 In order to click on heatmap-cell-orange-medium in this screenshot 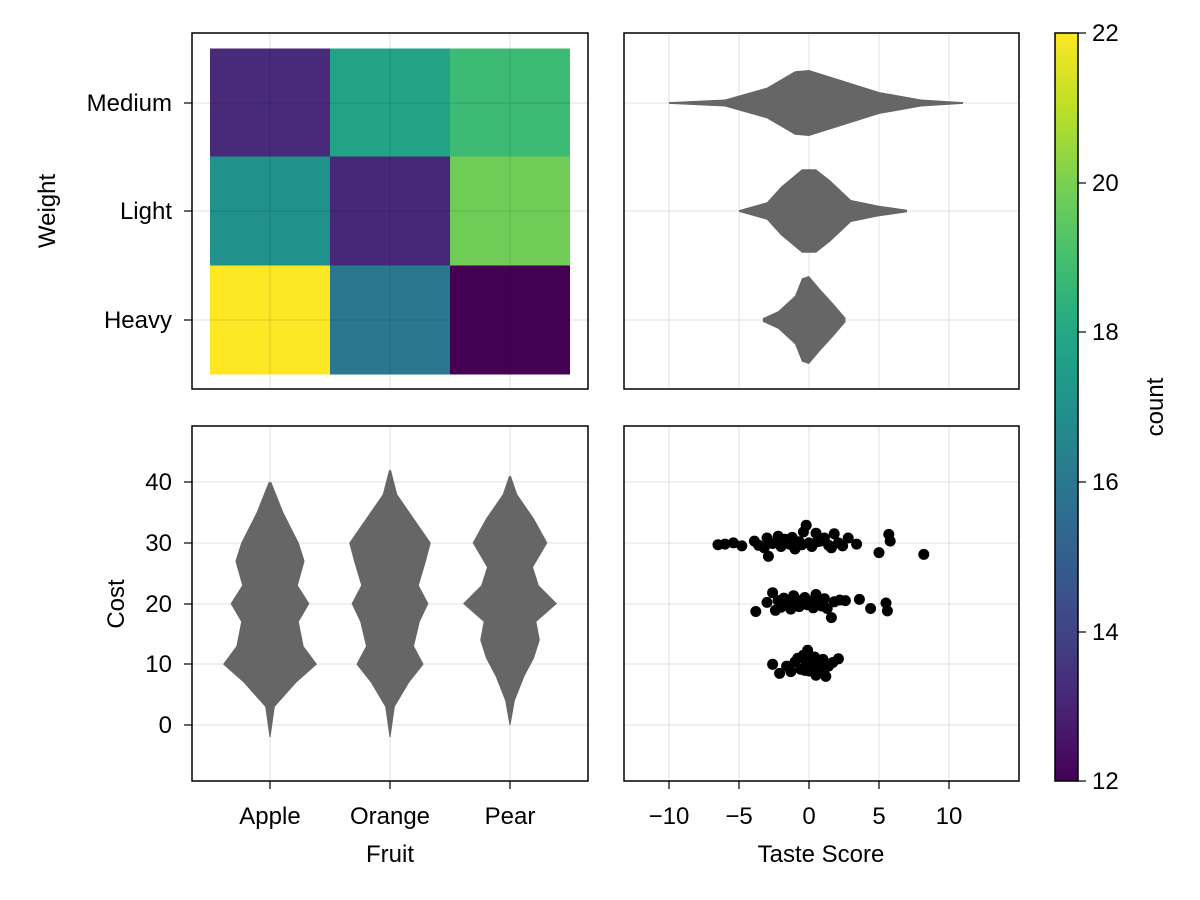, I will do `click(390, 103)`.